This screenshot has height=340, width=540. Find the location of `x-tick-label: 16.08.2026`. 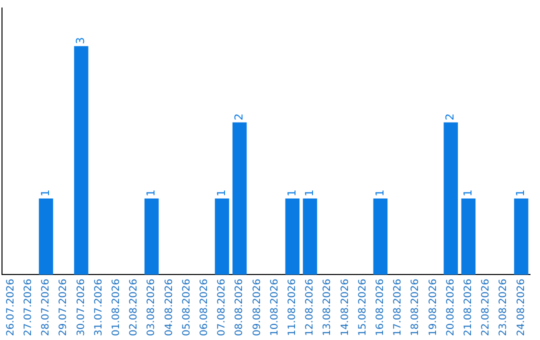

x-tick-label: 16.08.2026 is located at coordinates (380, 307).